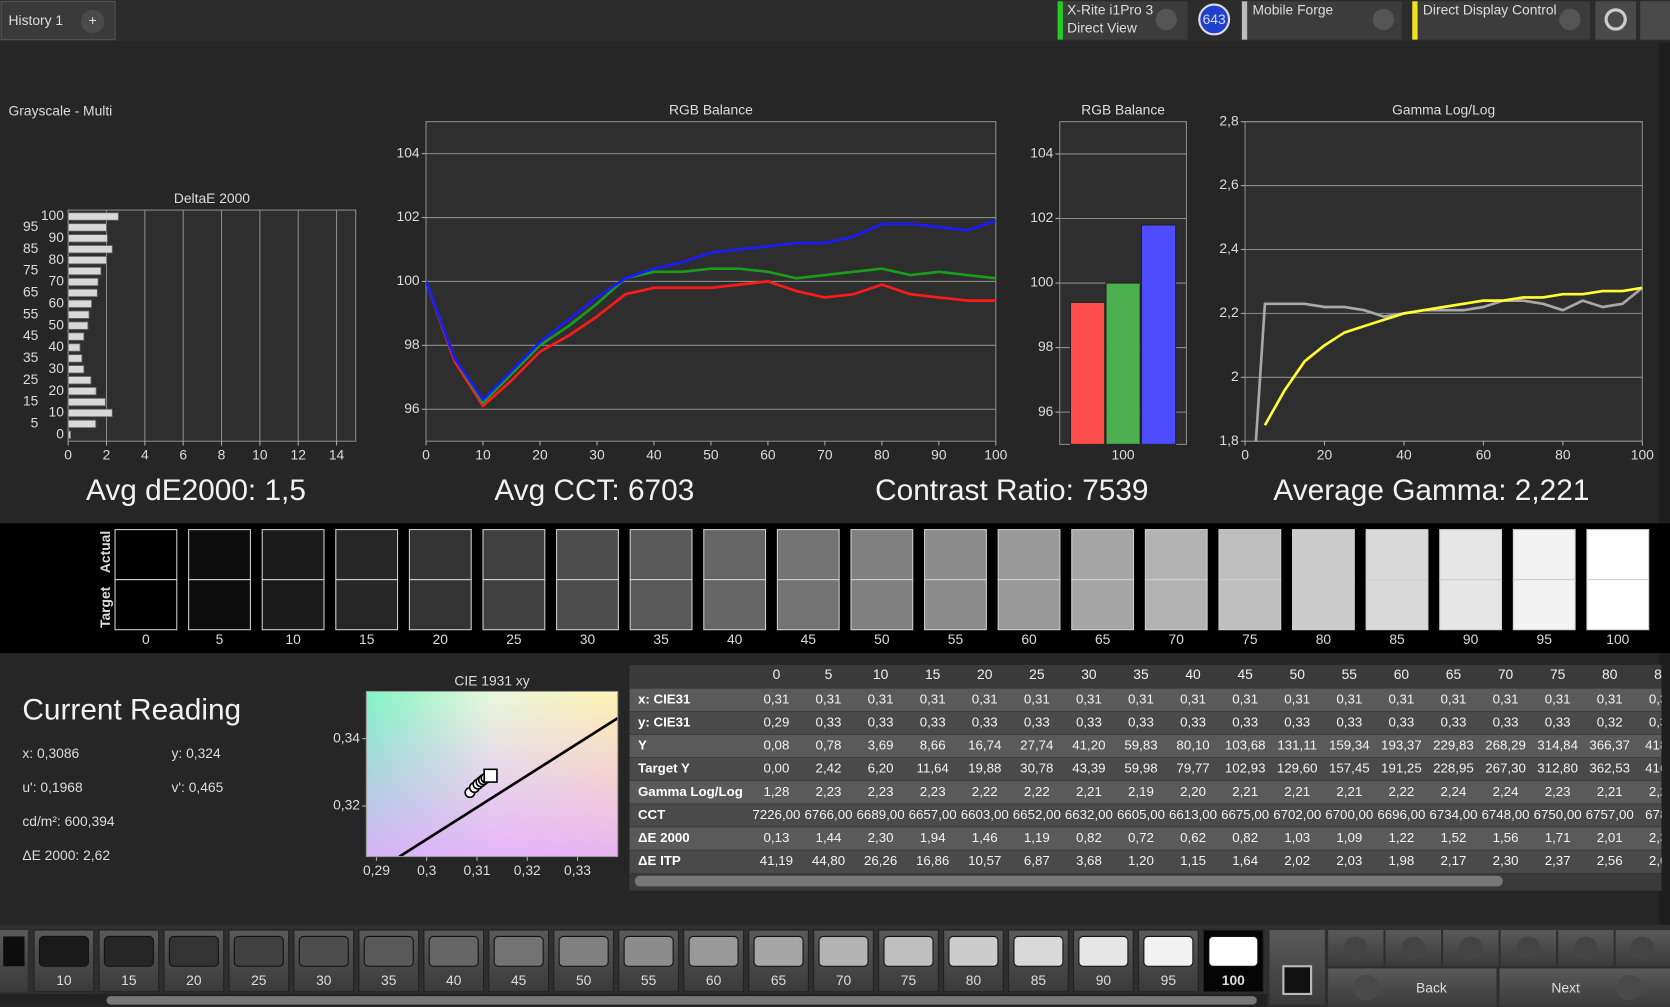 The height and width of the screenshot is (1007, 1670). What do you see at coordinates (690, 791) in the screenshot?
I see `row-label: Gamma Log/Log` at bounding box center [690, 791].